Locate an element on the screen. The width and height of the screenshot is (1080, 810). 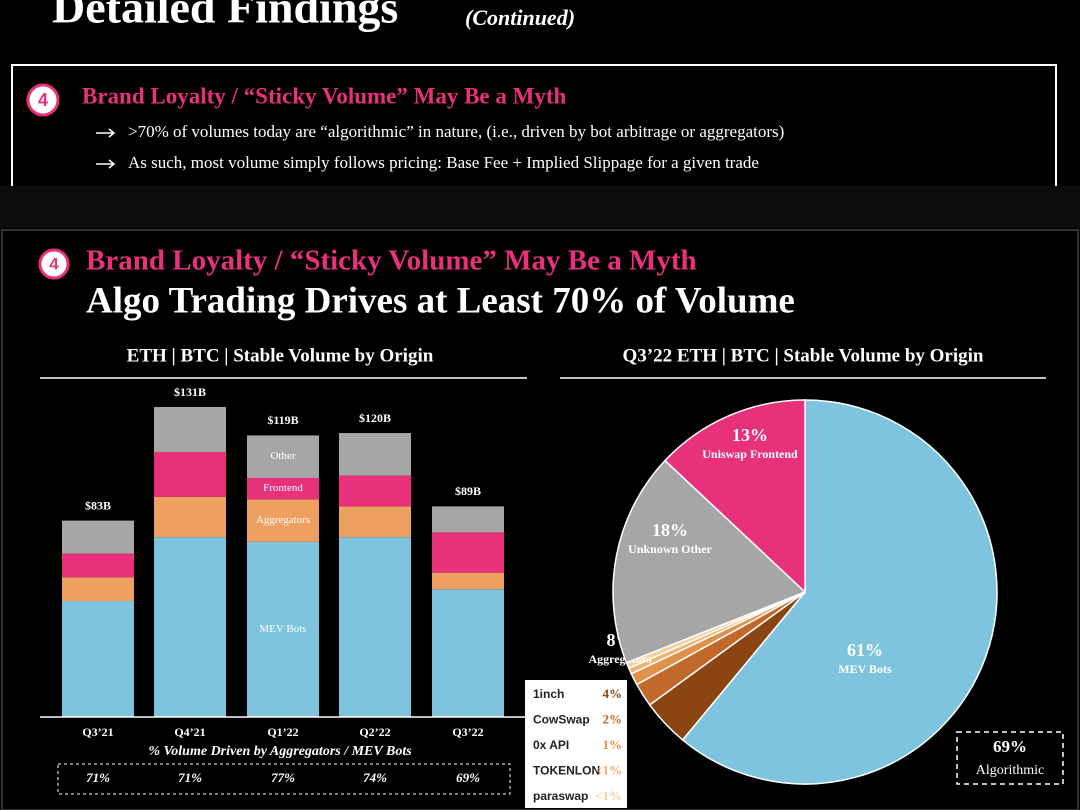
callout-box is located at coordinates (1010, 758).